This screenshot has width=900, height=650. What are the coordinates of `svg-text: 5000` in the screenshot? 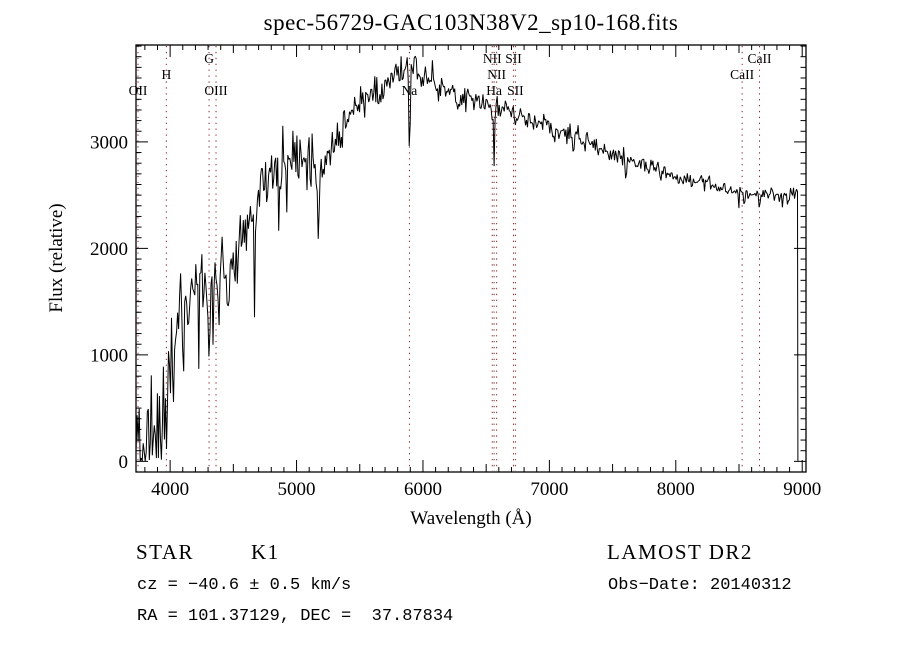 It's located at (297, 489).